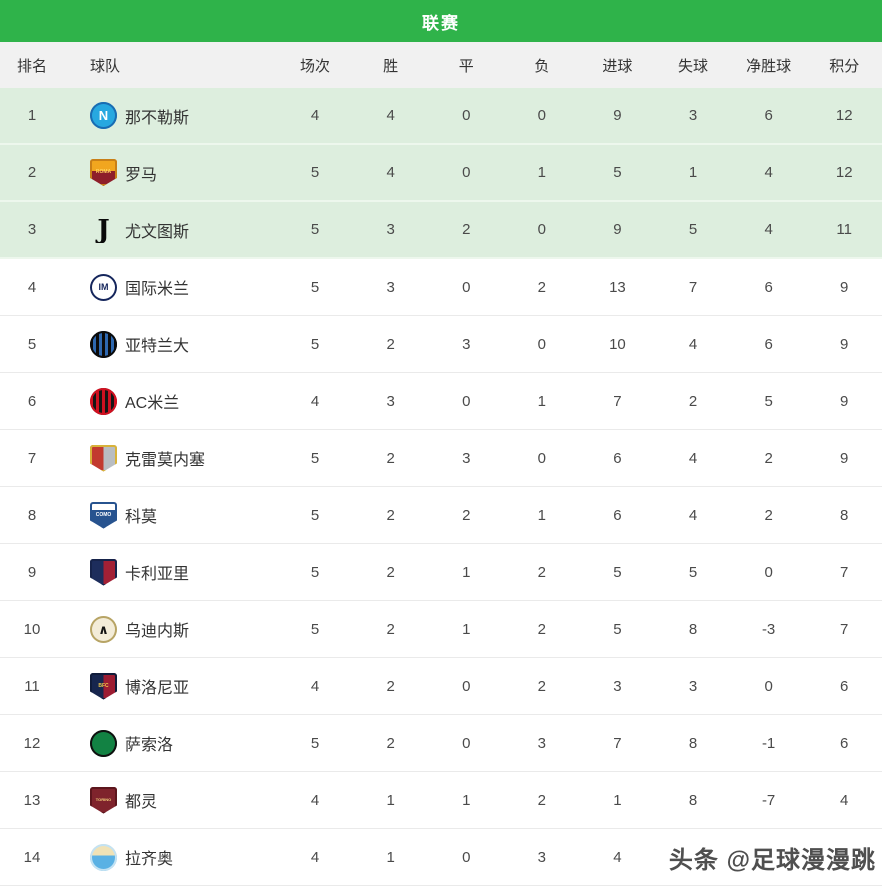 The image size is (882, 887). What do you see at coordinates (391, 66) in the screenshot?
I see `col-header-wins: 胜` at bounding box center [391, 66].